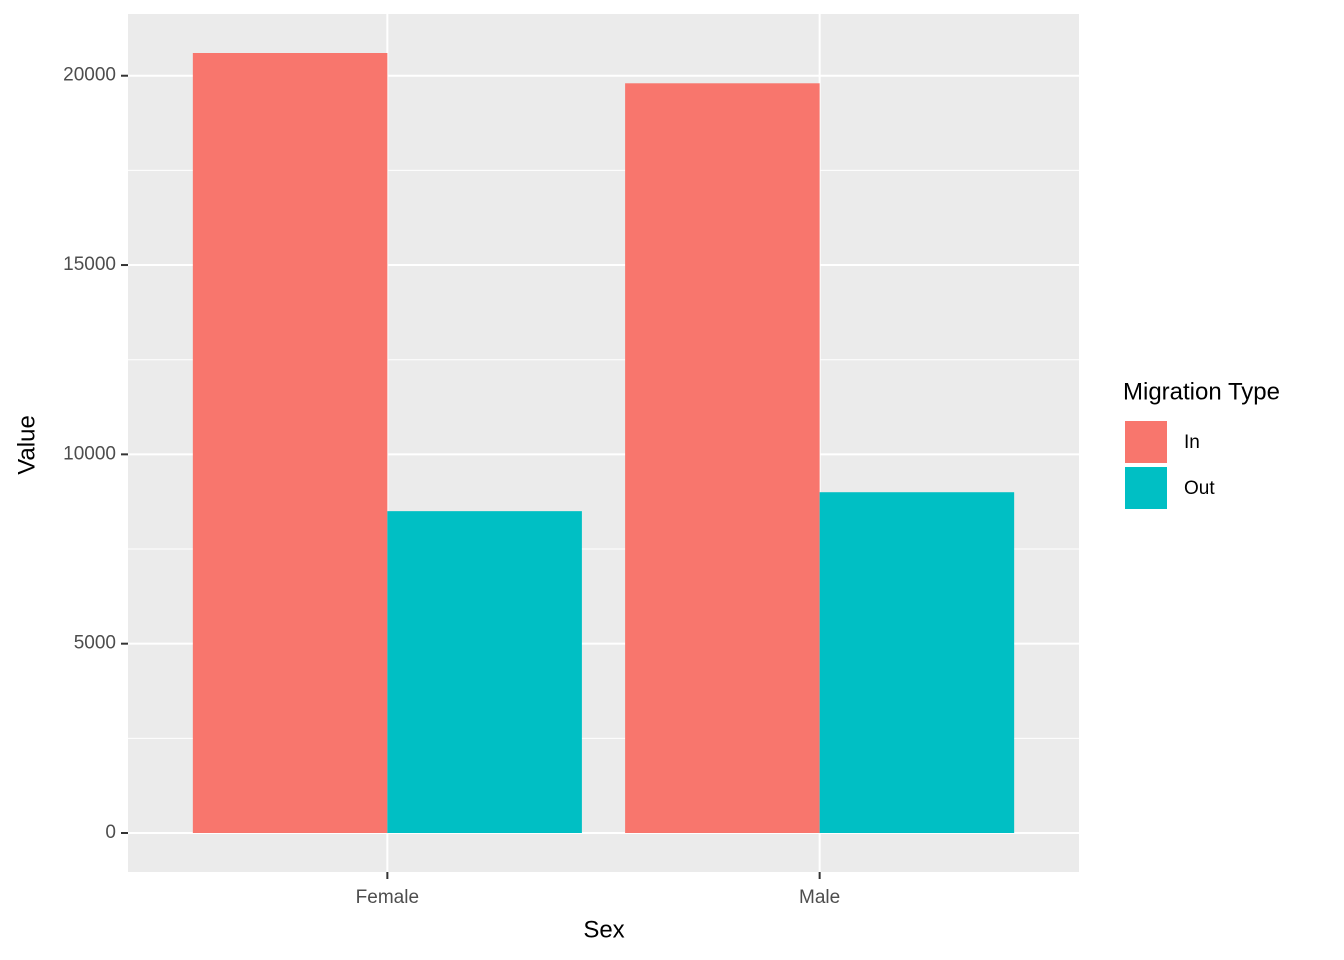 This screenshot has width=1344, height=960. Describe the element at coordinates (89, 453) in the screenshot. I see `y-tick-label: 10000` at that location.